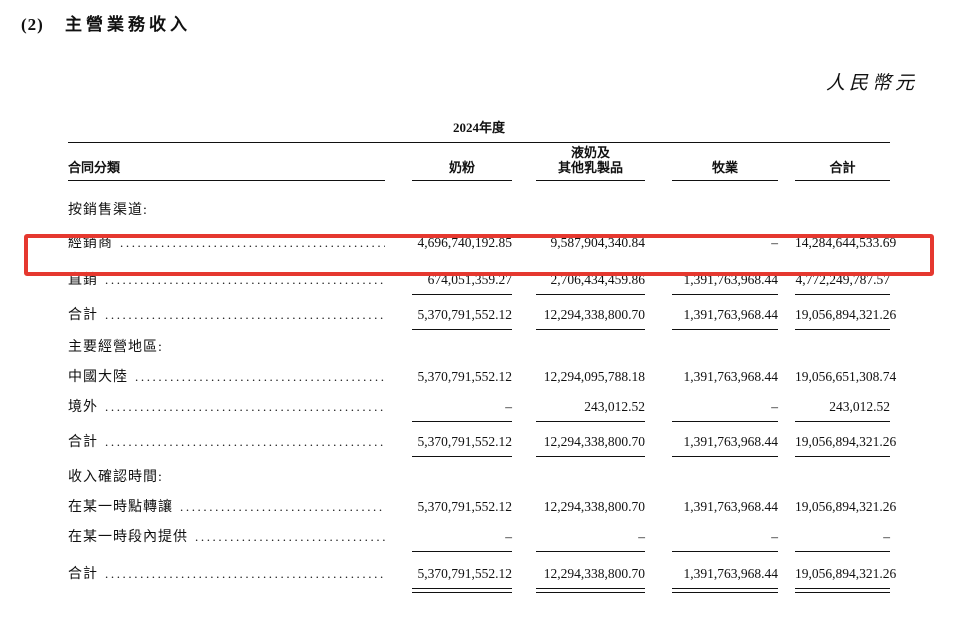 This screenshot has height=617, width=960. I want to click on table-row-over-time: 在某一時段內提供 – – – –, so click(479, 539).